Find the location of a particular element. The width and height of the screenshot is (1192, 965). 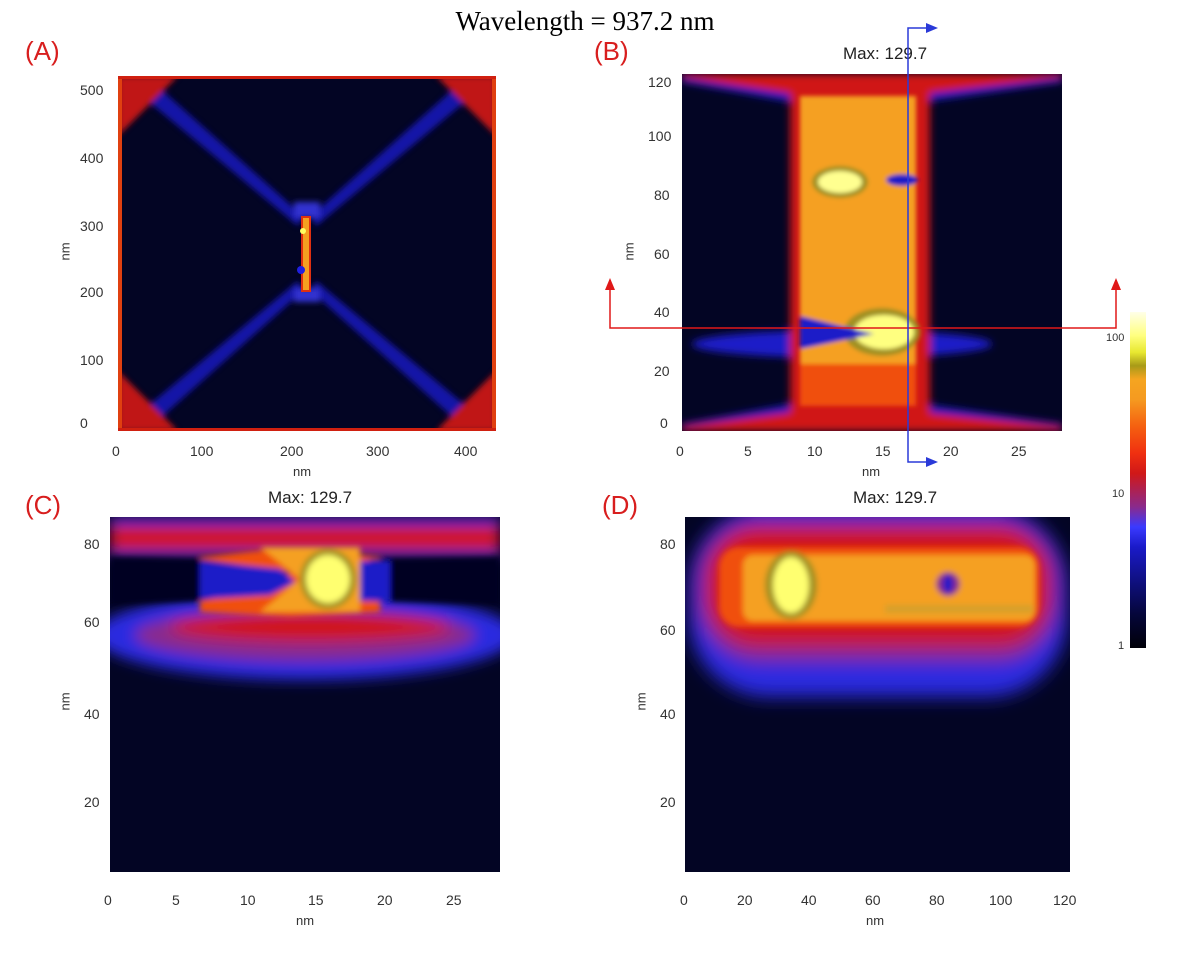

heatmap-plot-c is located at coordinates (305, 694).